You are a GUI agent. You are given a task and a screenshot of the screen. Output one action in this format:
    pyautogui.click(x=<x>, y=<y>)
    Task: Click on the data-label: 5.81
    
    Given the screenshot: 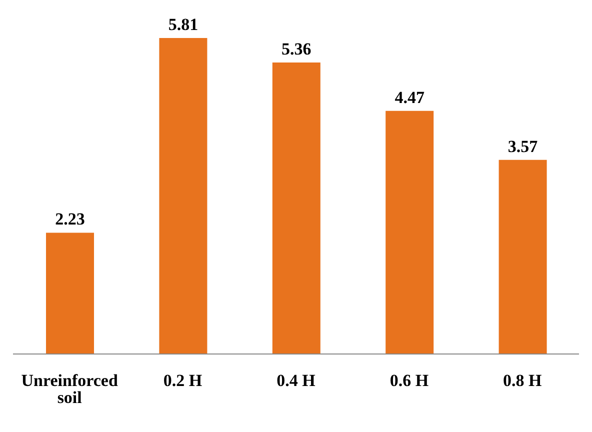 What is the action you would take?
    pyautogui.click(x=183, y=24)
    